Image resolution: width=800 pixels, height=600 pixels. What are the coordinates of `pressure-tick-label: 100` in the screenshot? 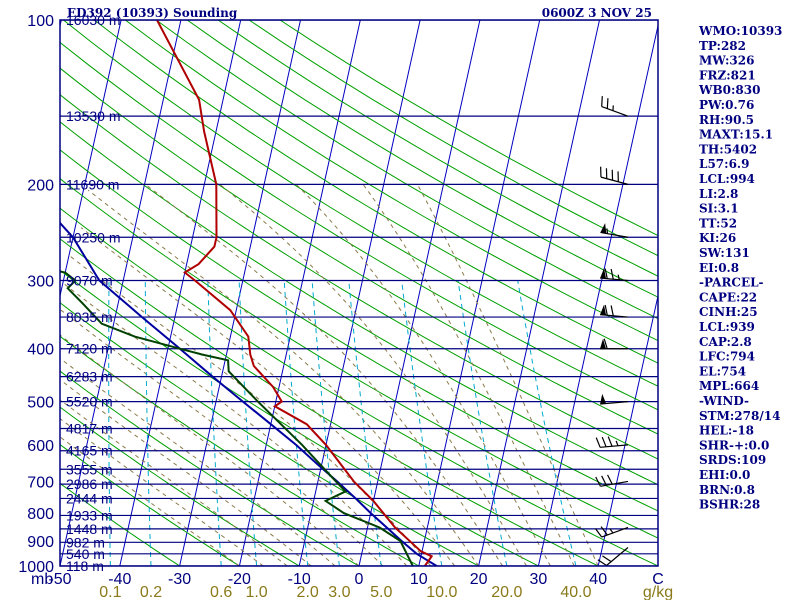 It's located at (40, 21).